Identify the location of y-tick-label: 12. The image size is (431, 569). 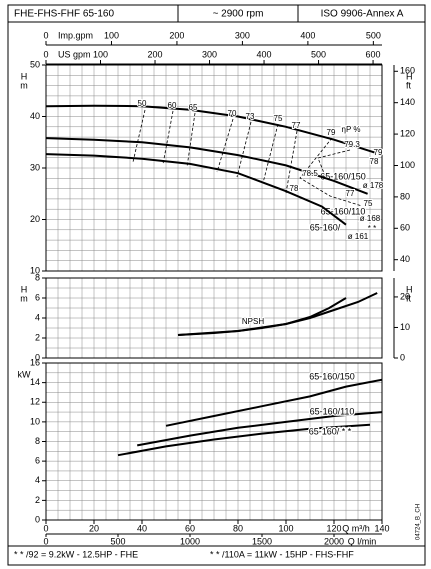
(35, 402).